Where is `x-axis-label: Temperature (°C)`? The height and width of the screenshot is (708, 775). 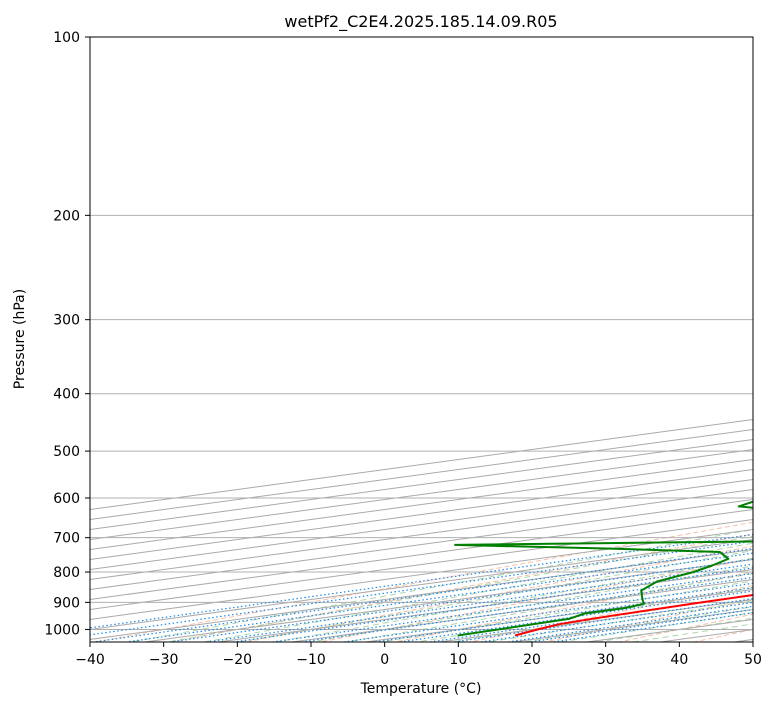
x-axis-label: Temperature (°C) is located at coordinates (421, 689).